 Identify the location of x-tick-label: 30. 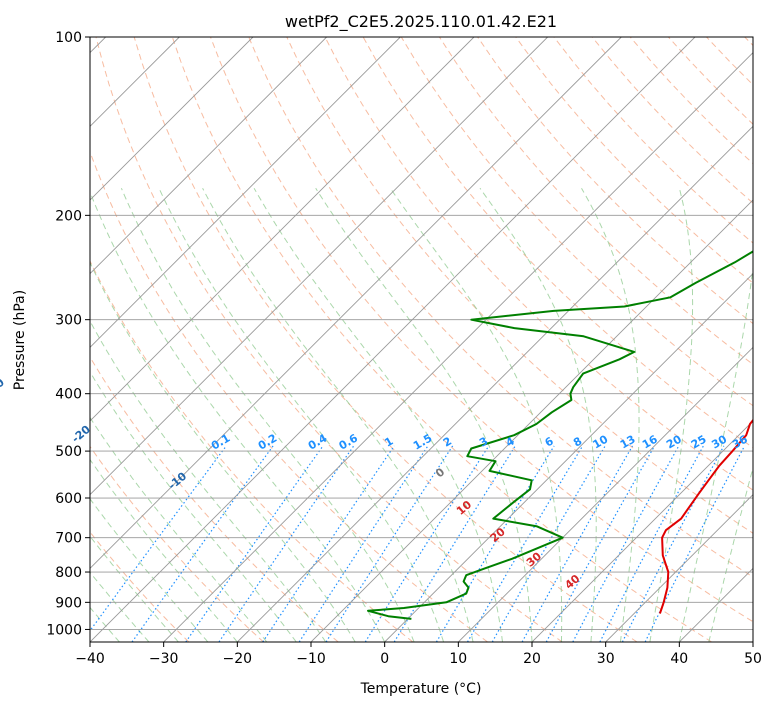
(606, 659).